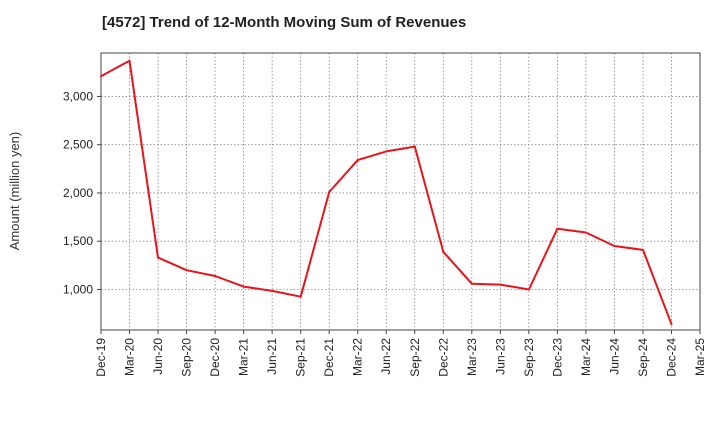 This screenshot has height=440, width=720. I want to click on x-tick-label: Sep-23, so click(529, 357).